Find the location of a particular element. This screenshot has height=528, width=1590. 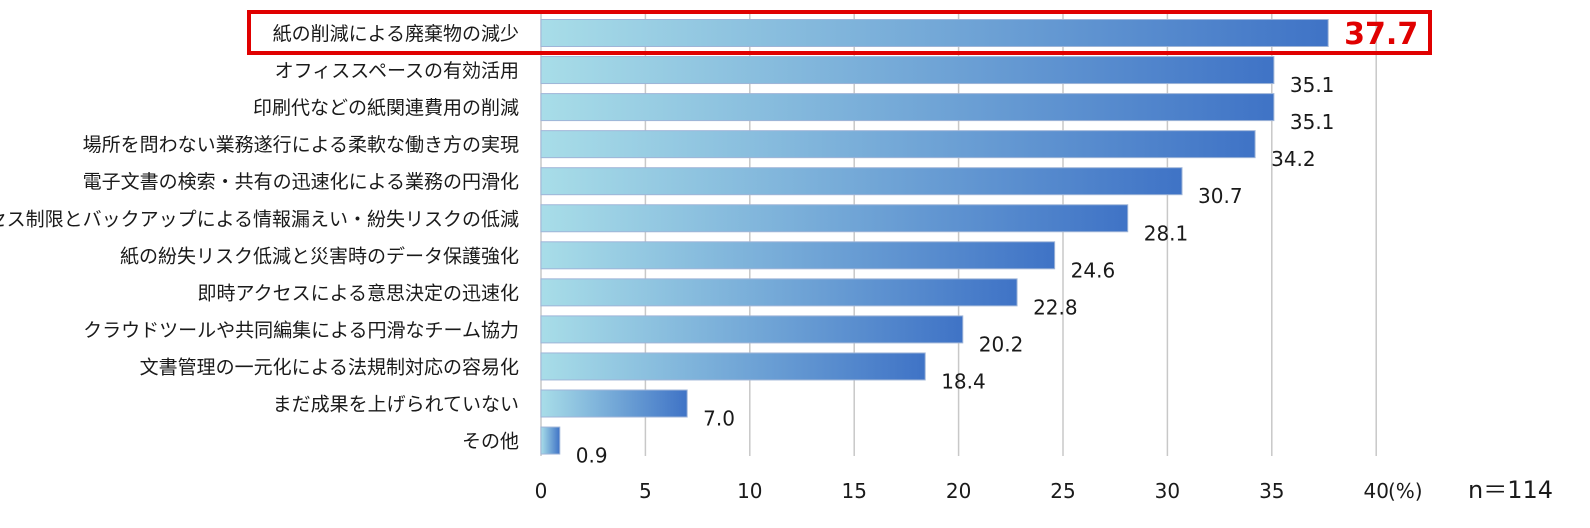

value-label: 28.1 is located at coordinates (1166, 233).